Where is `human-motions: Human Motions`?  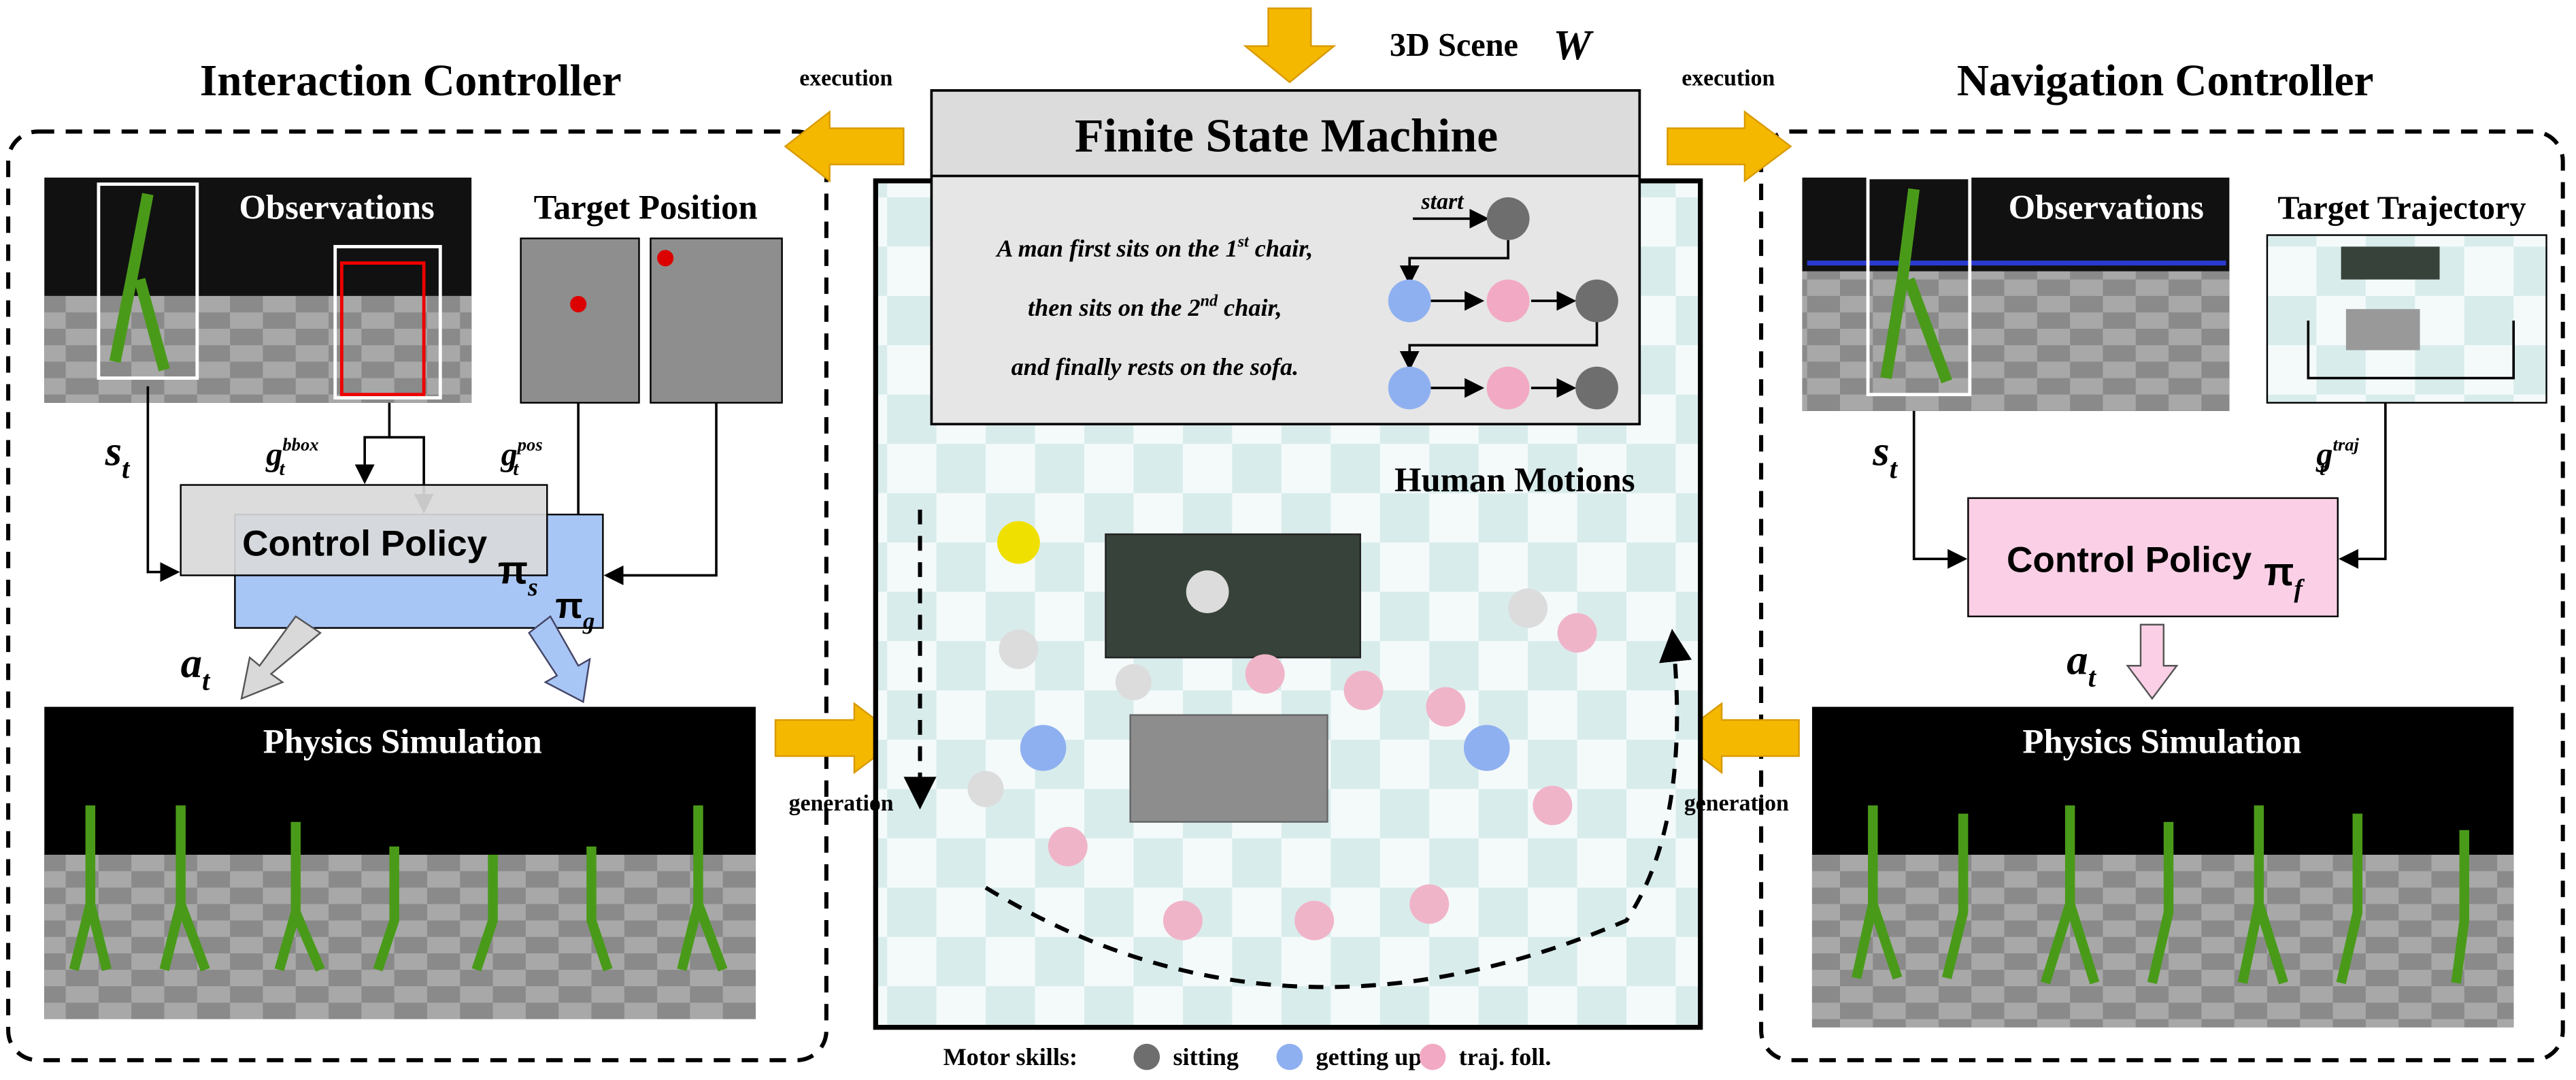 human-motions: Human Motions is located at coordinates (1514, 480).